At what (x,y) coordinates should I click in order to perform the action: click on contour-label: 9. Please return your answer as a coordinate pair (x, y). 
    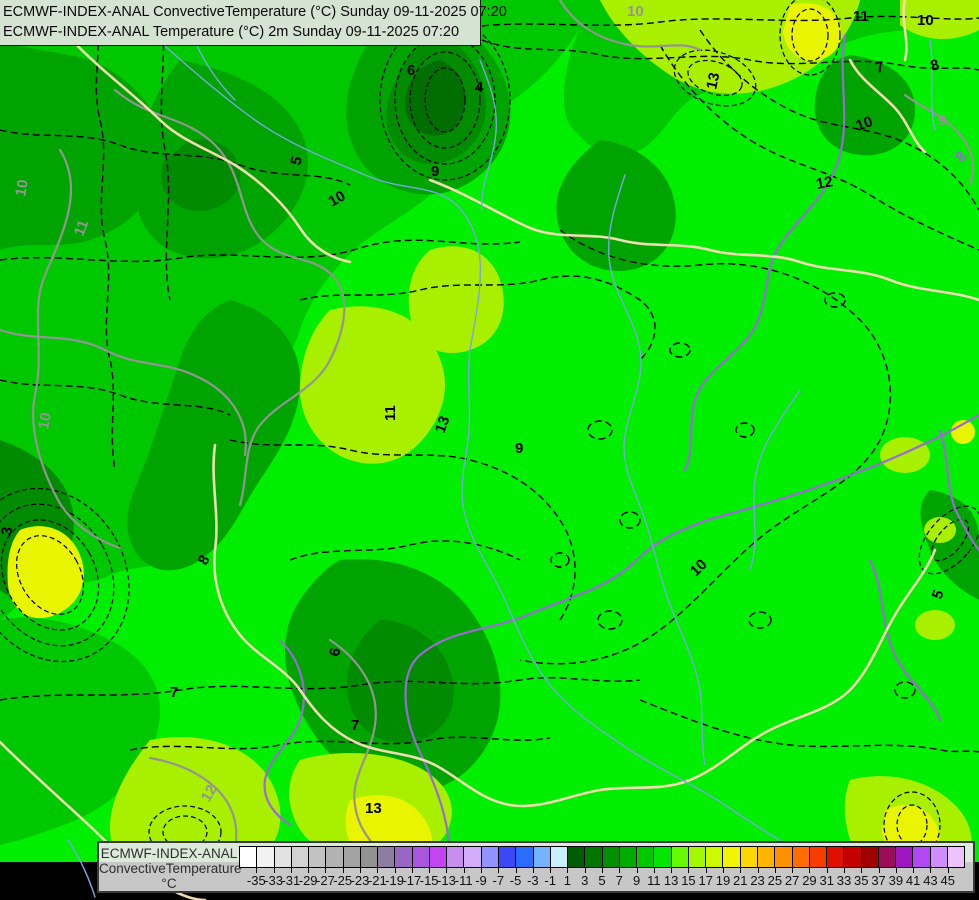
    Looking at the image, I should click on (435, 171).